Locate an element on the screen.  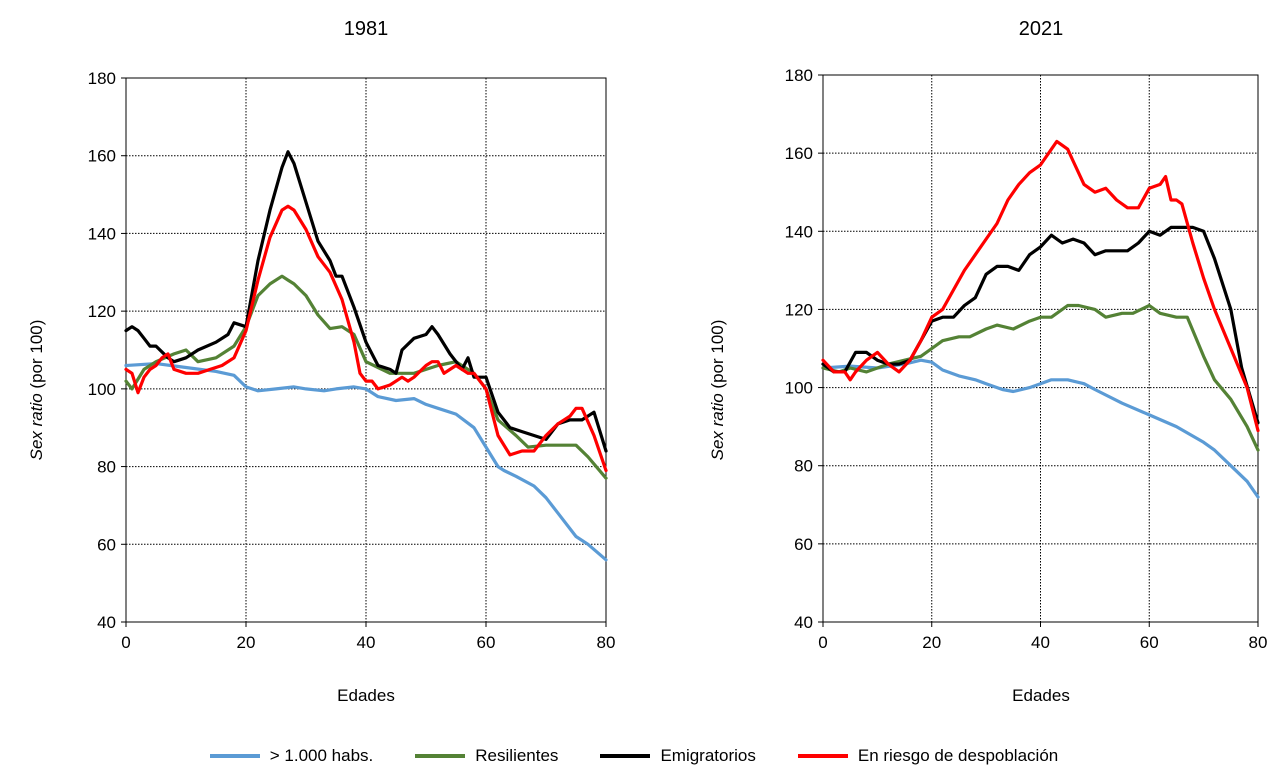
legend-item-emigratorios: Emigratorios is located at coordinates (678, 756).